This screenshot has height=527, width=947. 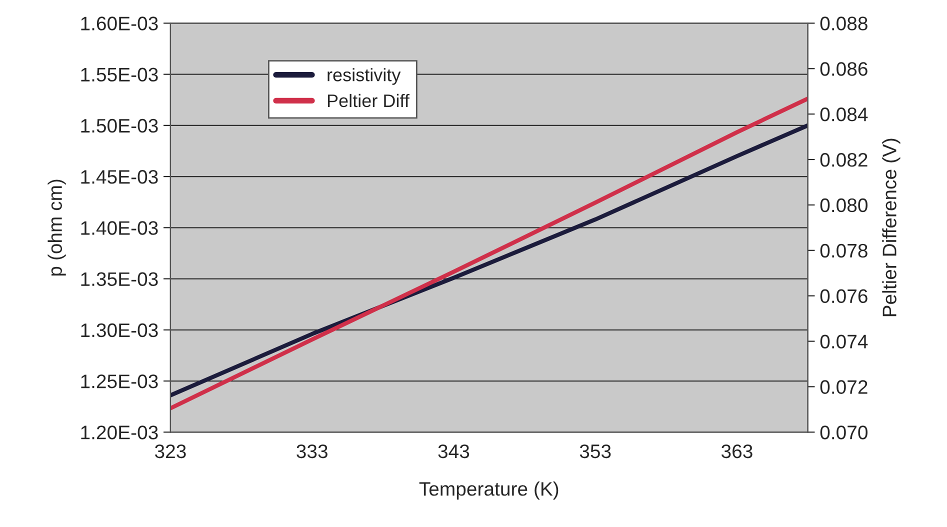 What do you see at coordinates (312, 451) in the screenshot?
I see `x-tick-label: 333` at bounding box center [312, 451].